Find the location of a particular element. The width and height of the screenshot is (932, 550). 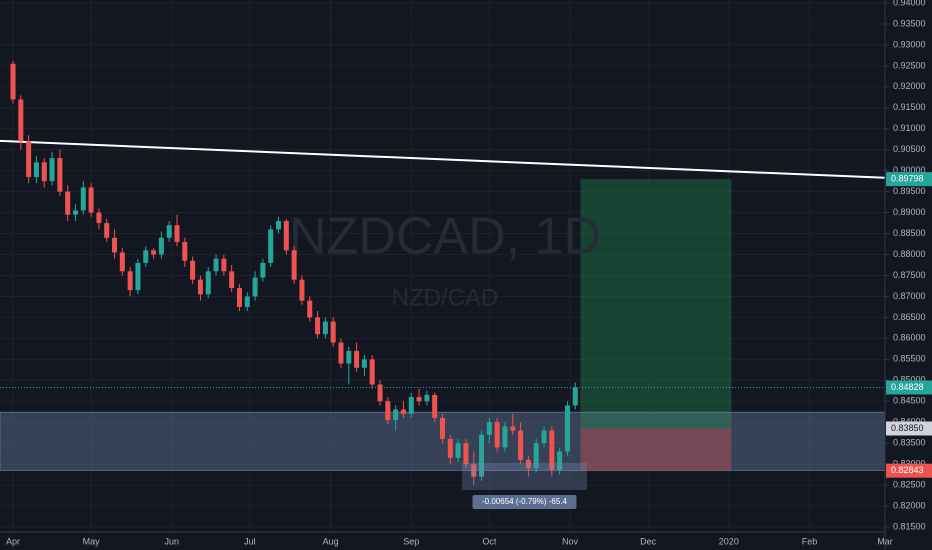

x-tick-label: Oct is located at coordinates (489, 541).